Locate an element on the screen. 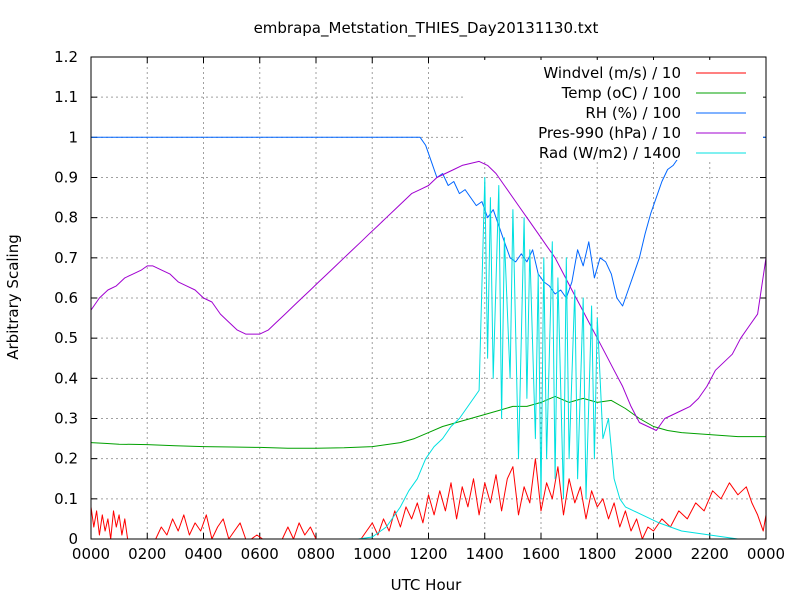  x-tick-label: 1200 is located at coordinates (428, 554).